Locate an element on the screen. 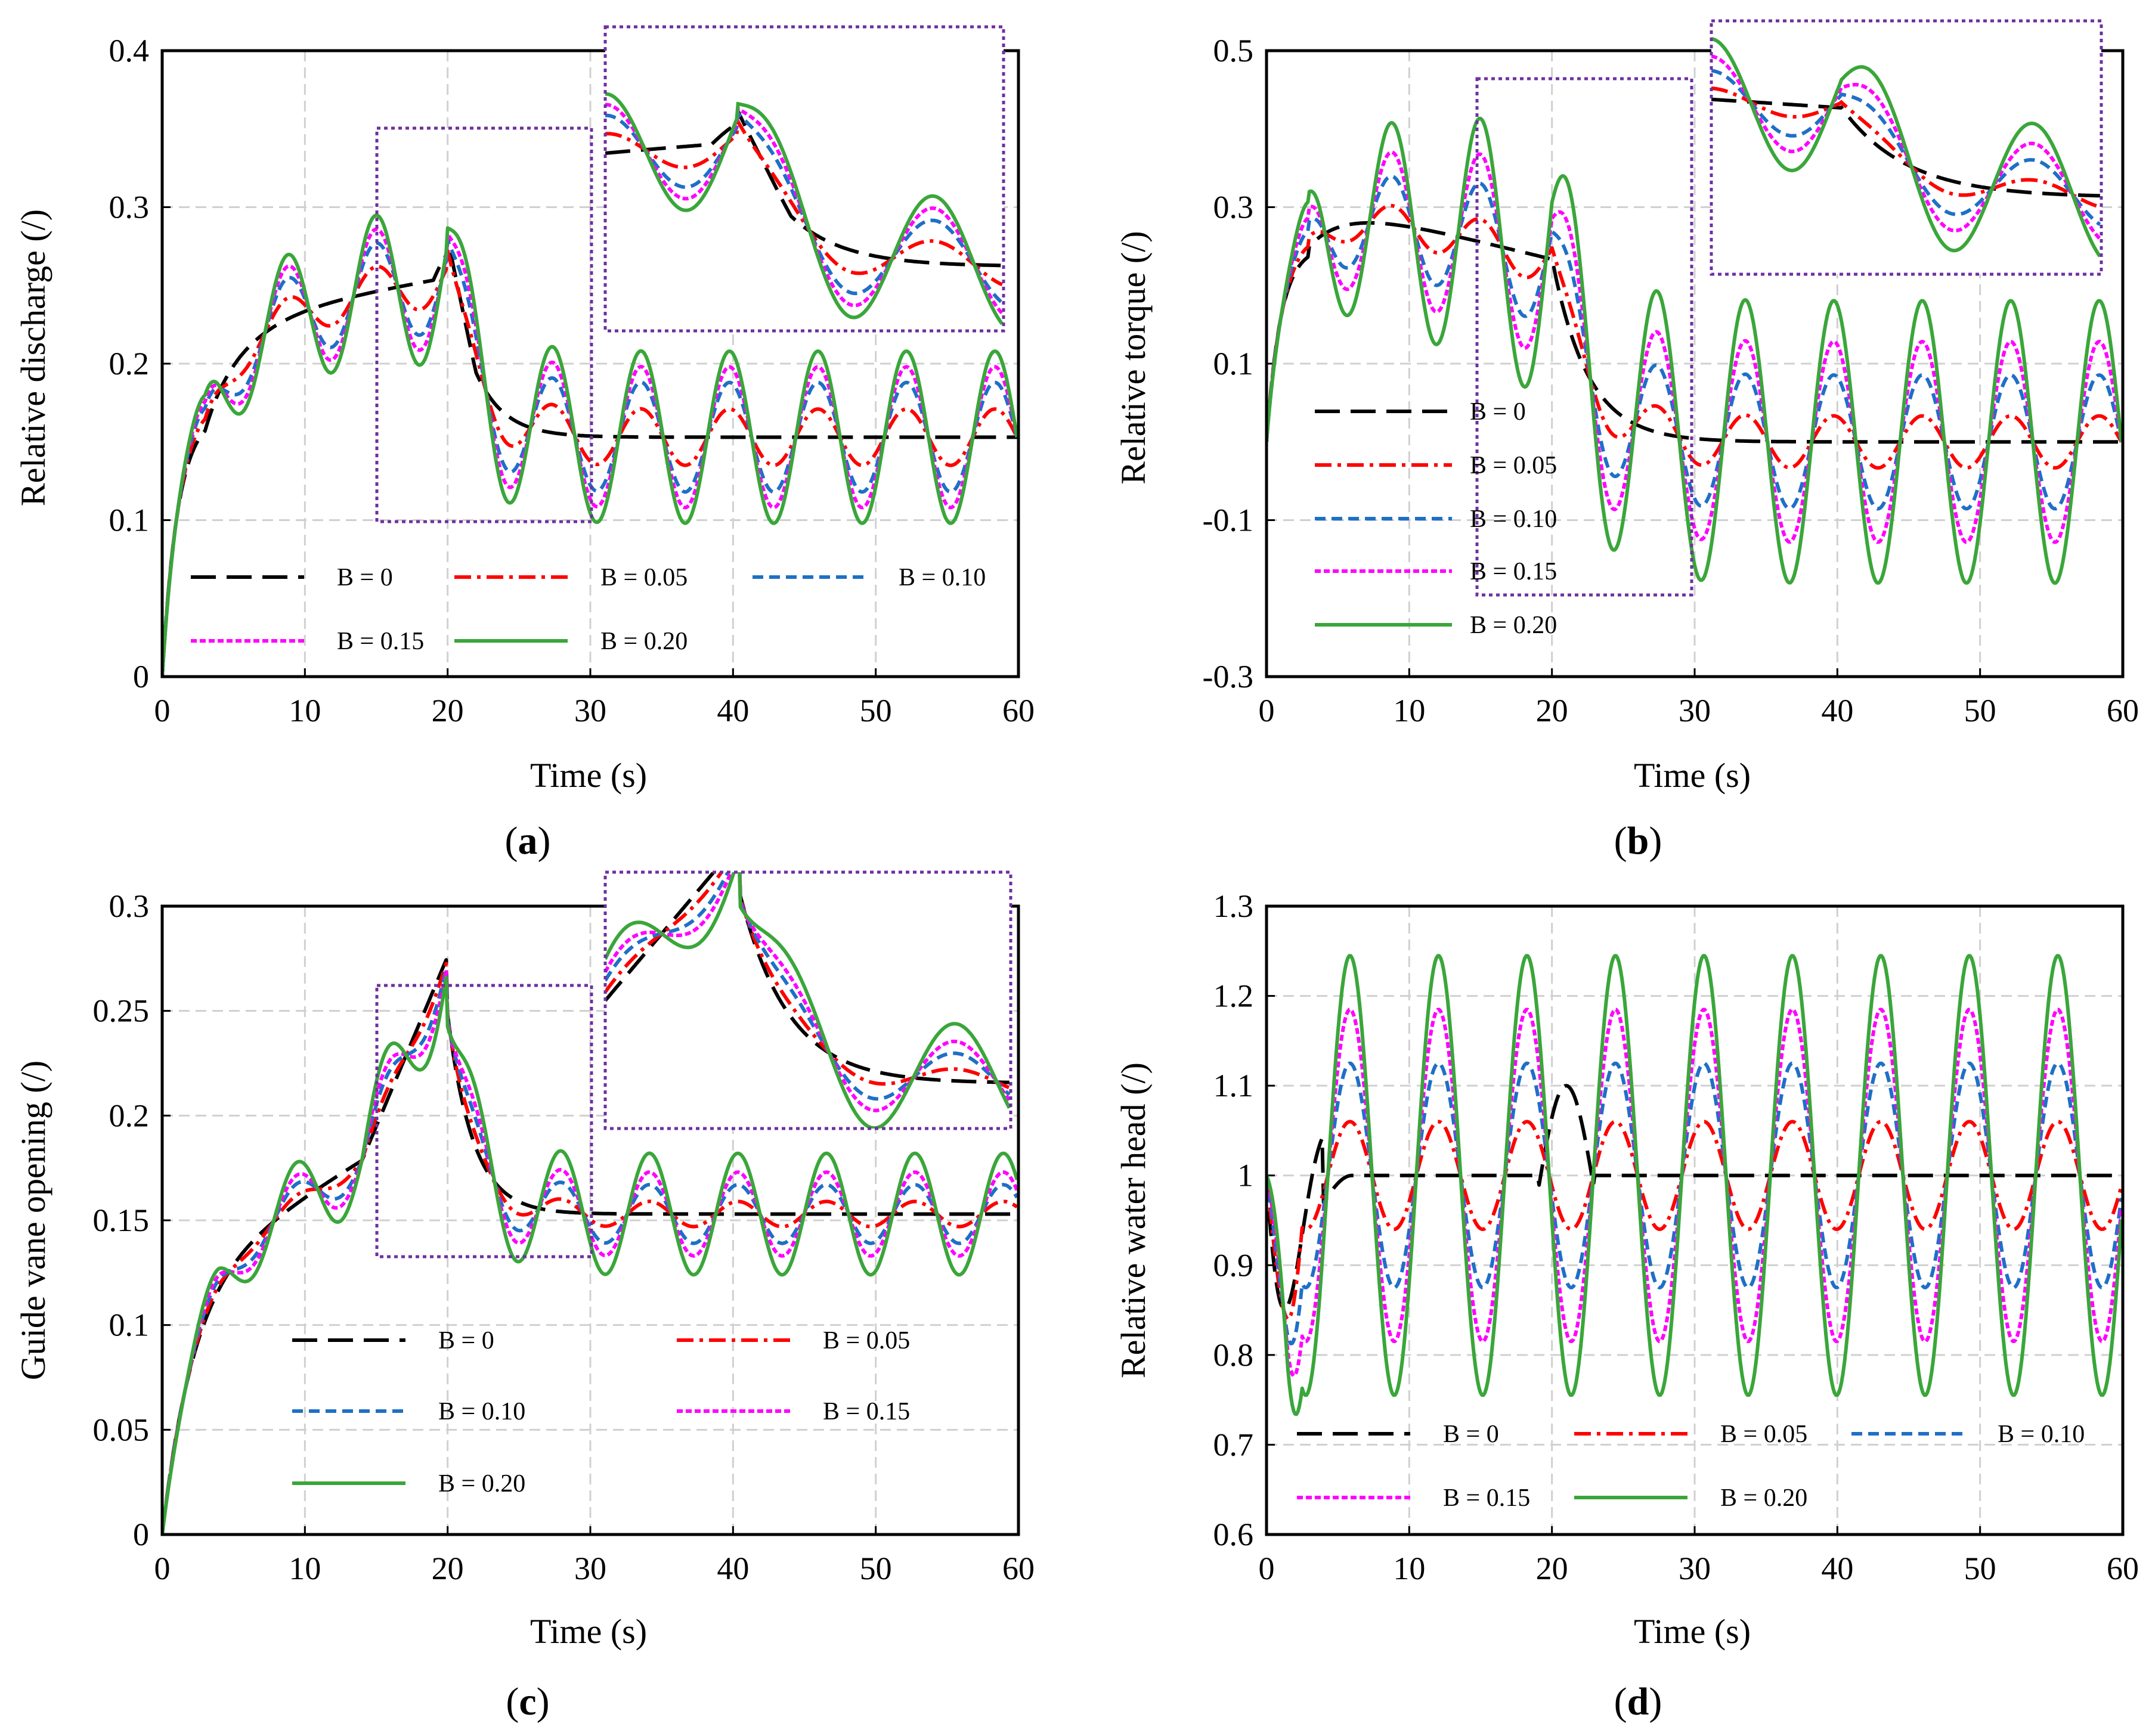 Image resolution: width=2152 pixels, height=1736 pixels. y-tick-label: 0.6 is located at coordinates (1233, 1534).